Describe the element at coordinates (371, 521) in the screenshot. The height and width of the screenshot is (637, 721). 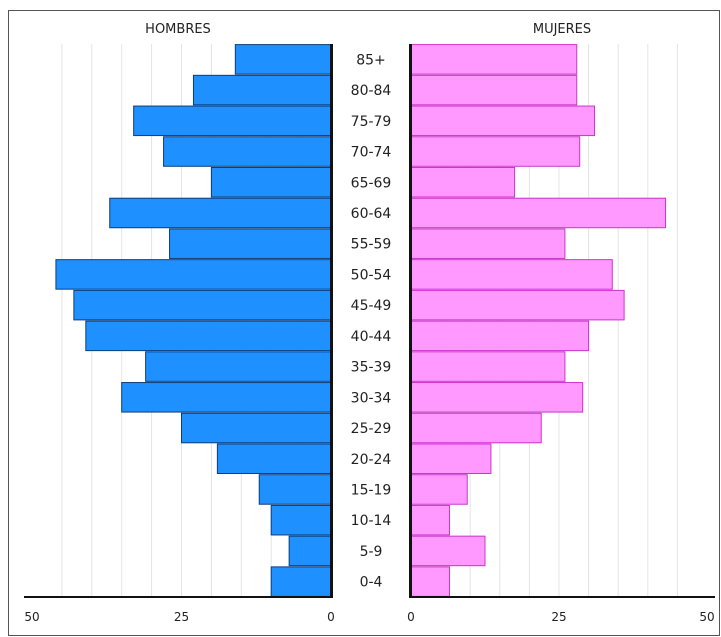
I see `age-group-label: 10-14` at that location.